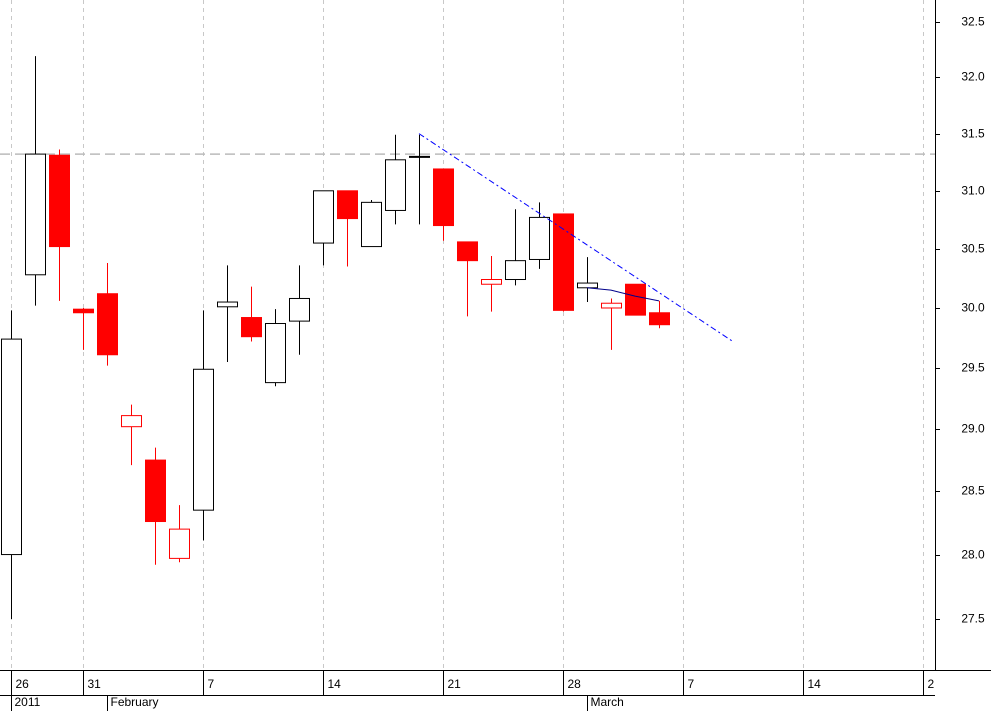 This screenshot has width=991, height=711. Describe the element at coordinates (135, 702) in the screenshot. I see `period-label: February` at that location.